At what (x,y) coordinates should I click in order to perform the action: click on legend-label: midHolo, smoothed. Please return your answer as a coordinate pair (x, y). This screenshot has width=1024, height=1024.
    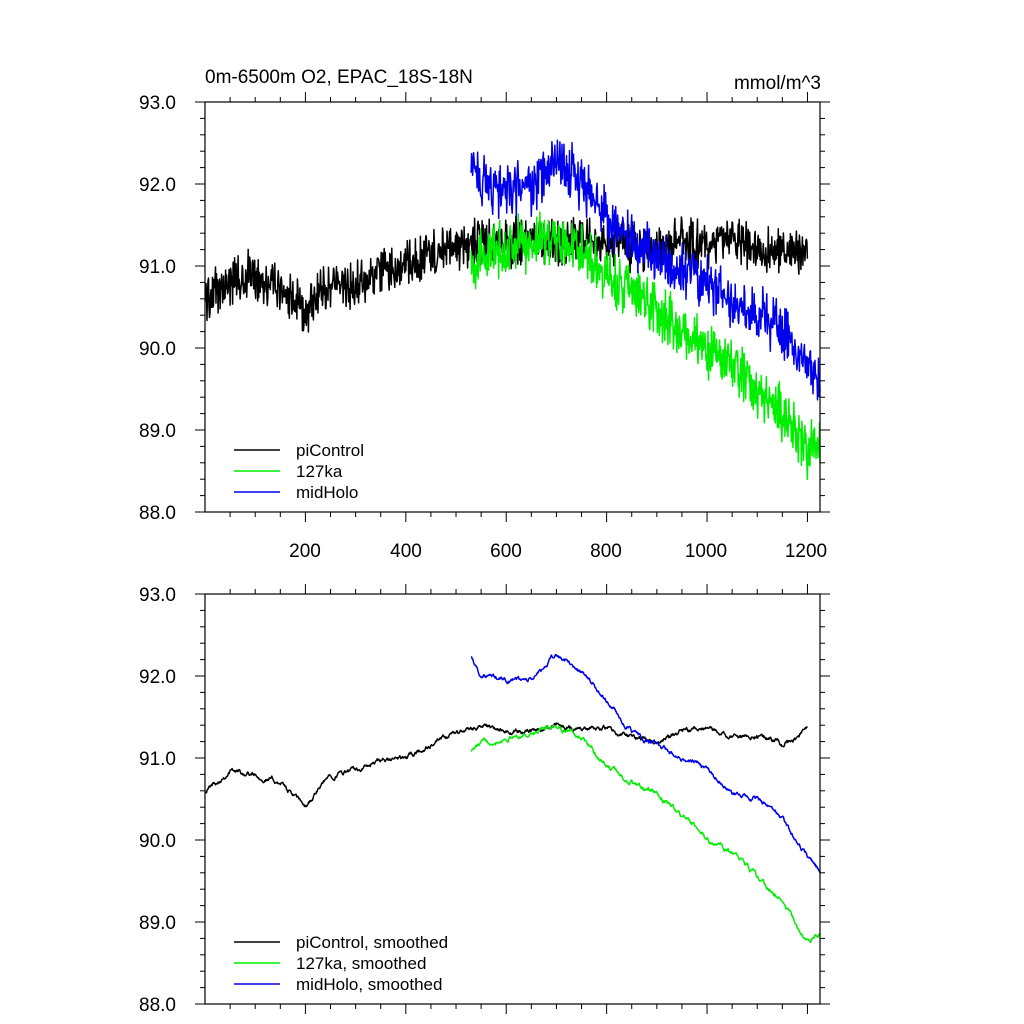
    Looking at the image, I should click on (369, 984).